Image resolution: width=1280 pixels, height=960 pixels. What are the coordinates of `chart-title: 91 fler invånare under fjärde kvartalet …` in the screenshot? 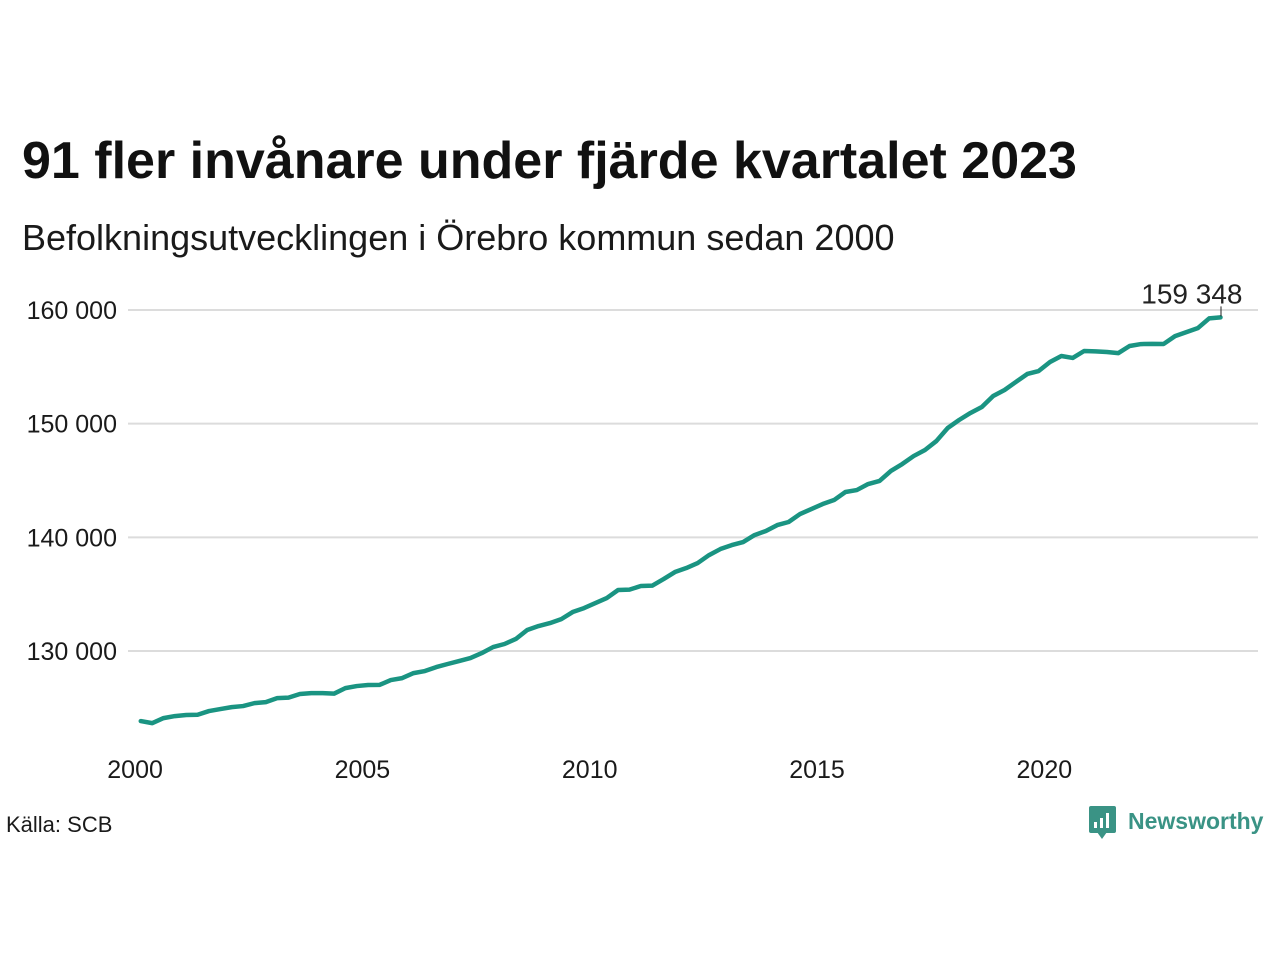 It's located at (549, 161).